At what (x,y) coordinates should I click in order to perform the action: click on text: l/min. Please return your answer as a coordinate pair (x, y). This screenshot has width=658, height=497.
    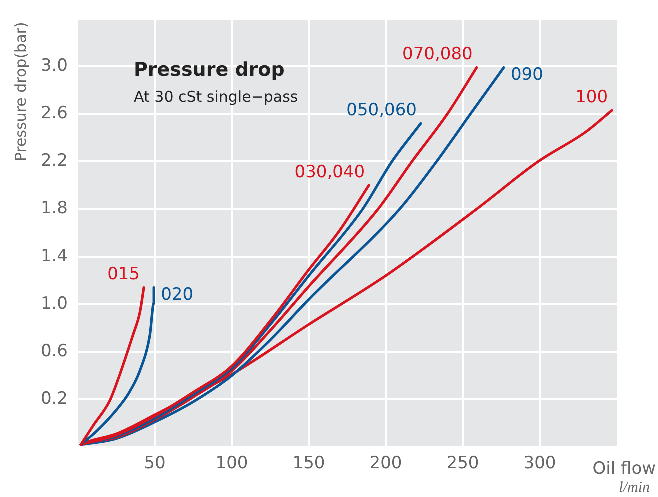
    Looking at the image, I should click on (634, 488).